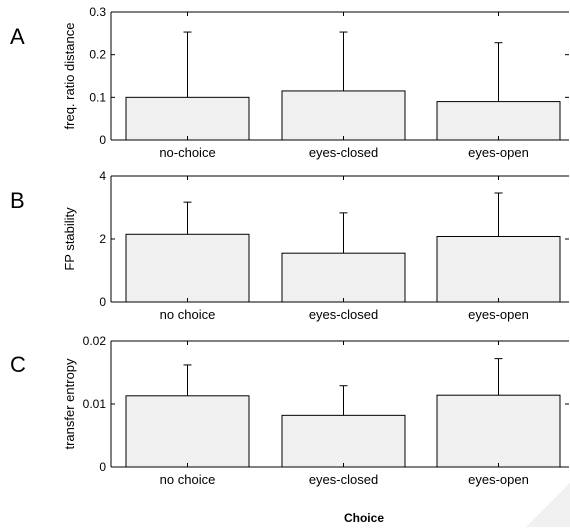 This screenshot has width=570, height=532. Describe the element at coordinates (97, 55) in the screenshot. I see `y-tick-label: 0.2` at that location.